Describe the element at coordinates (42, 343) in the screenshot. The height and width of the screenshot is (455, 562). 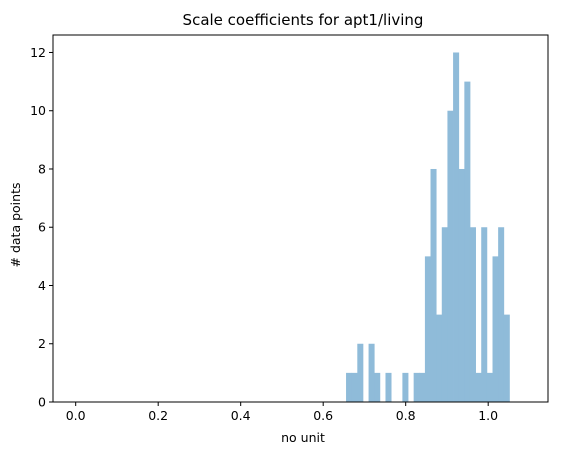
I see `y-tick-label: 2` at that location.